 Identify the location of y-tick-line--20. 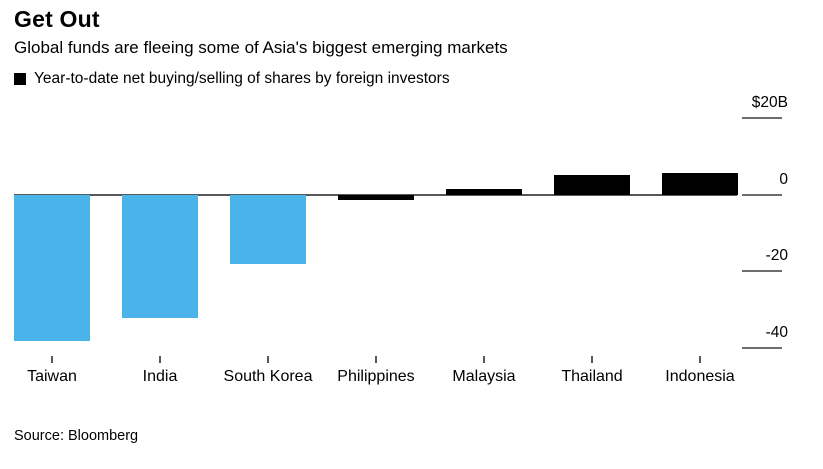
(762, 271).